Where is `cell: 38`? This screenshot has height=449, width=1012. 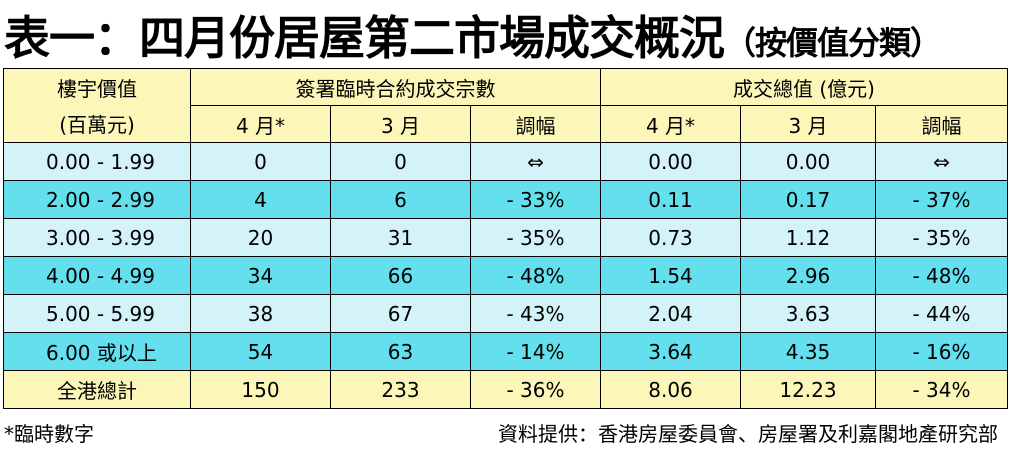
cell: 38 is located at coordinates (260, 313).